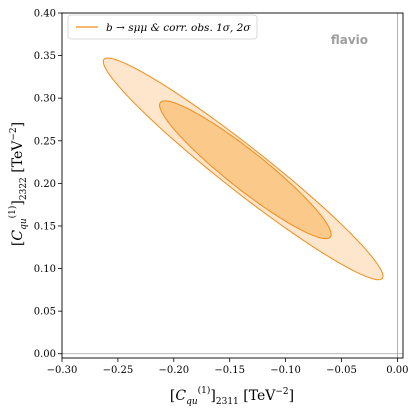  Describe the element at coordinates (45, 269) in the screenshot. I see `y-tick-label: 0.10` at that location.